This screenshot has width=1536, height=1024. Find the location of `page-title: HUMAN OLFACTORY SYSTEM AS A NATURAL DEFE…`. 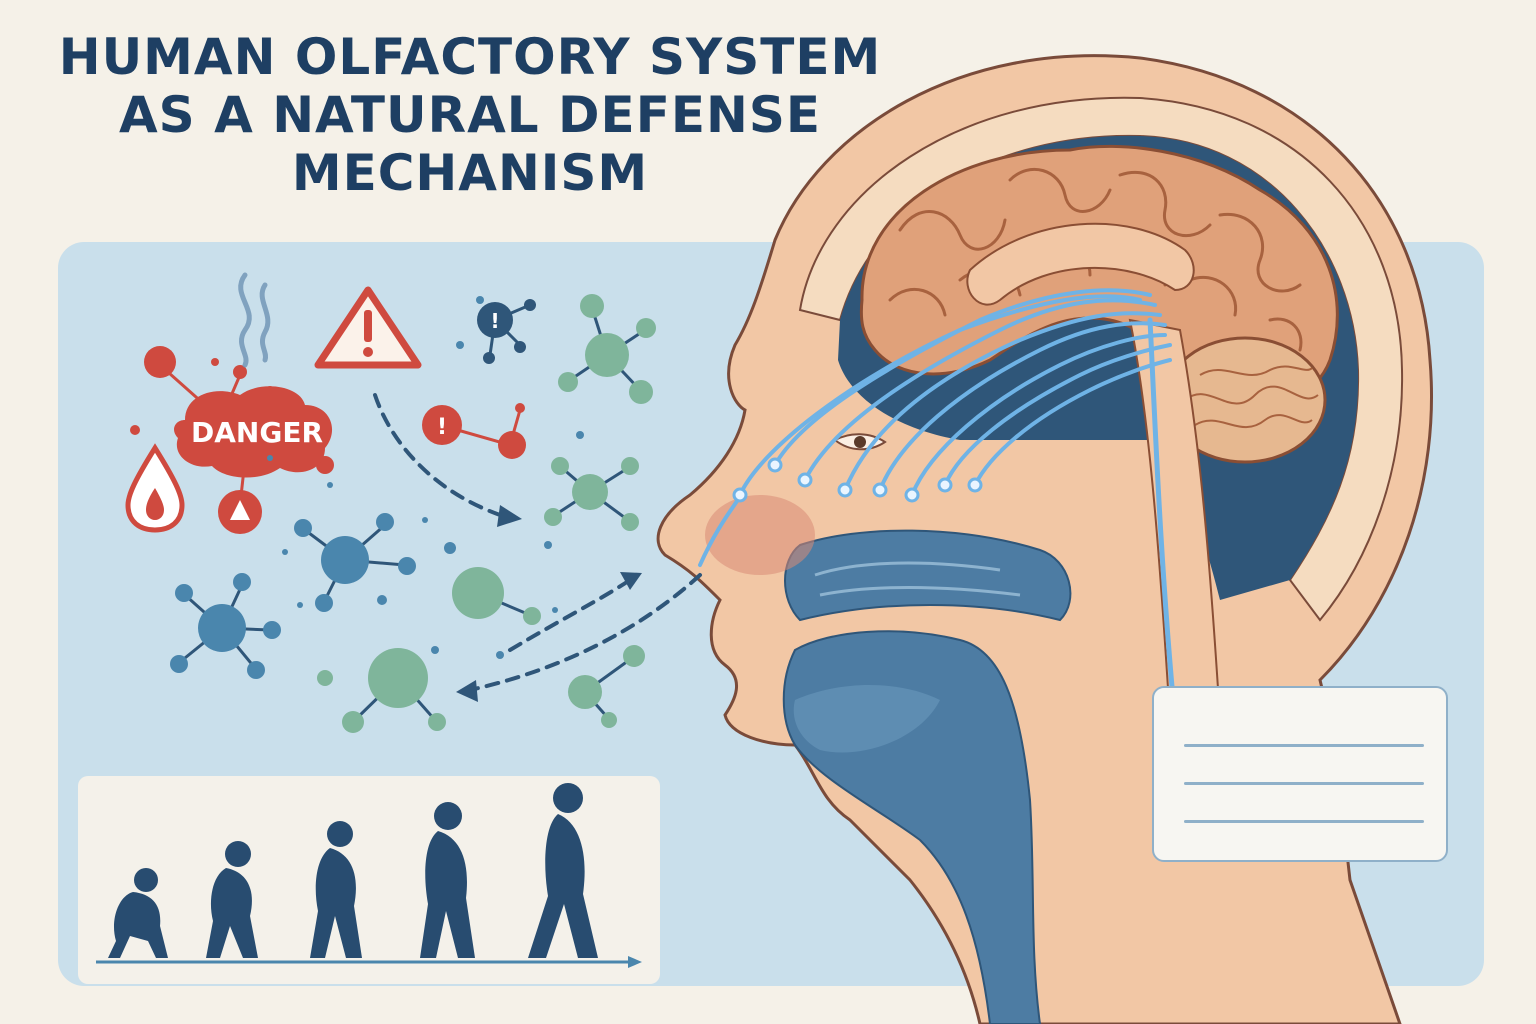

page-title: HUMAN OLFACTORY SYSTEM AS A NATURAL DEFE… is located at coordinates (470, 115).